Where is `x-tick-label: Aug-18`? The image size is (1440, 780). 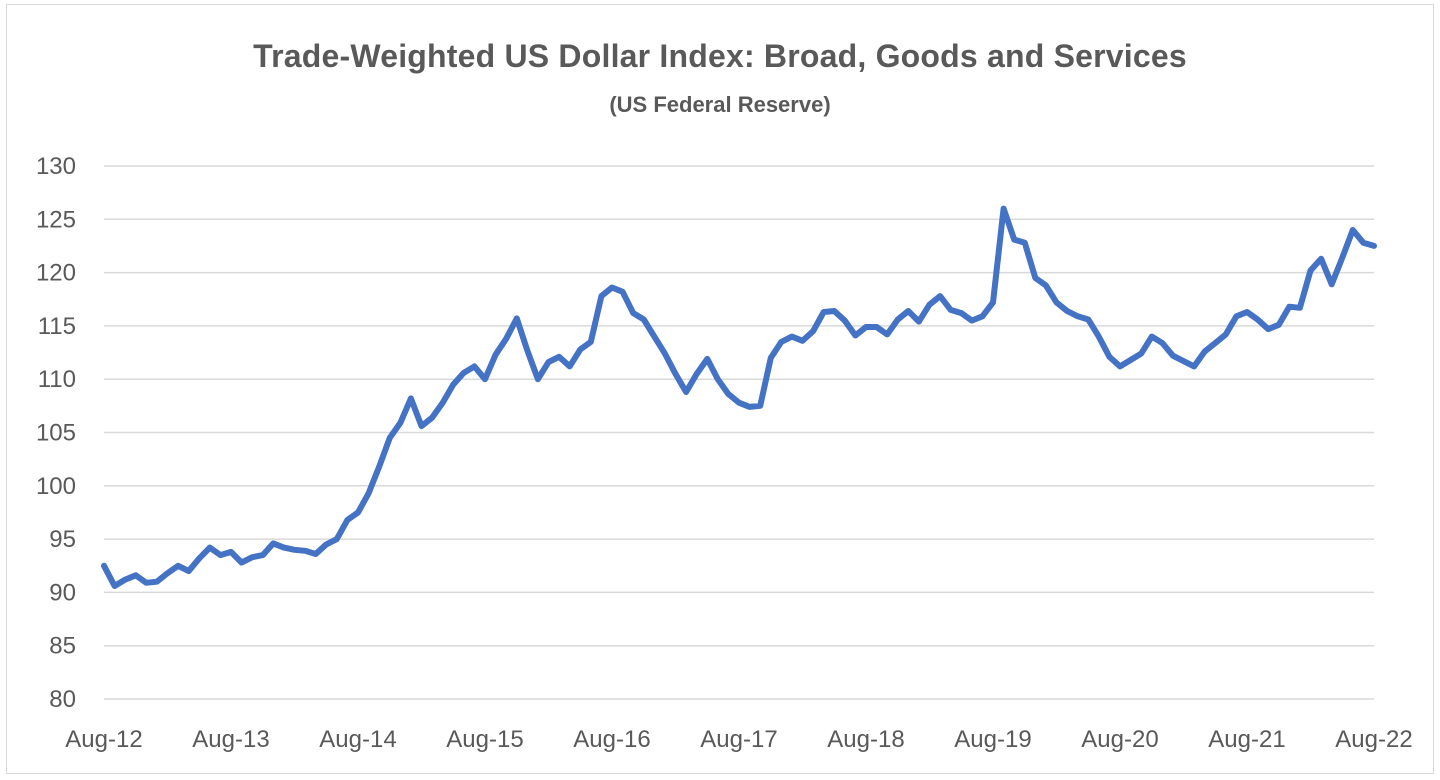
x-tick-label: Aug-18 is located at coordinates (865, 739).